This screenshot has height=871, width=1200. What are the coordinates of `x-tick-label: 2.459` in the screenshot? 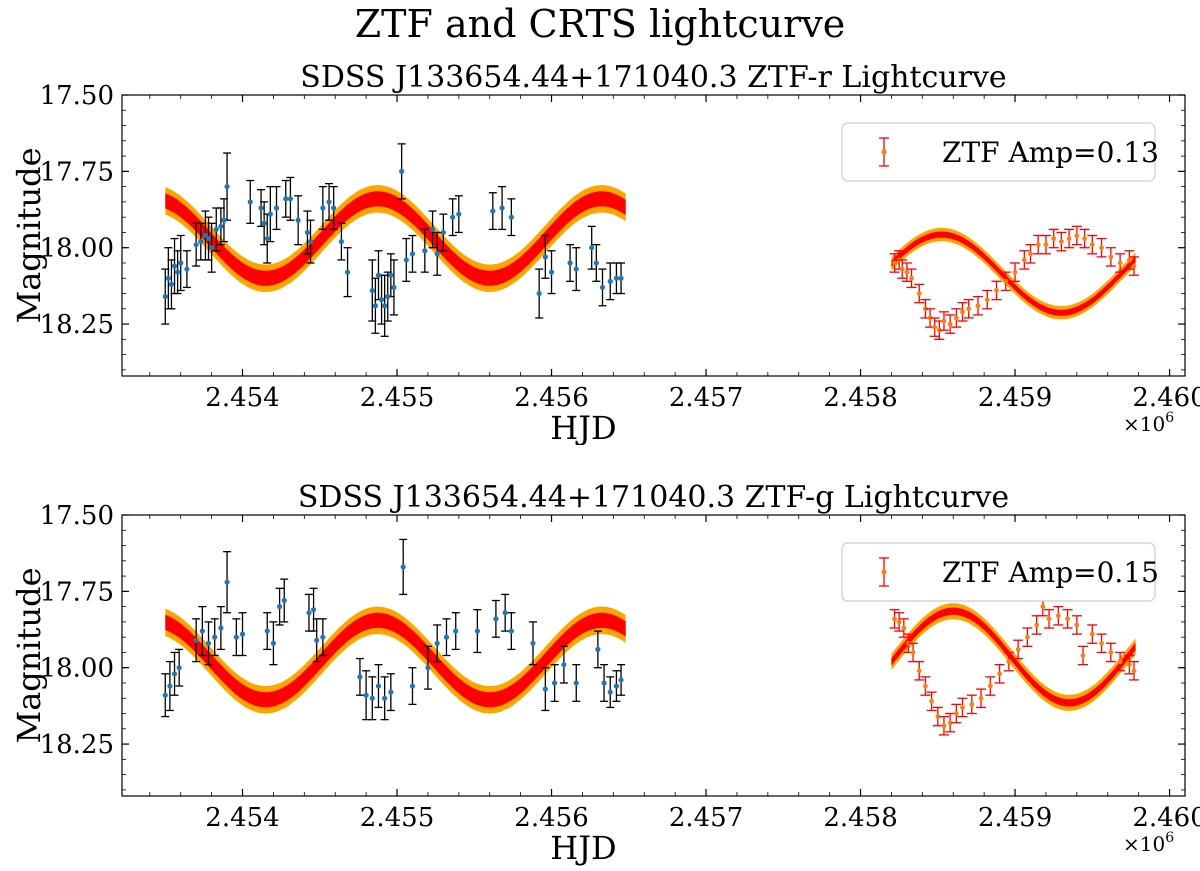 It's located at (1015, 818).